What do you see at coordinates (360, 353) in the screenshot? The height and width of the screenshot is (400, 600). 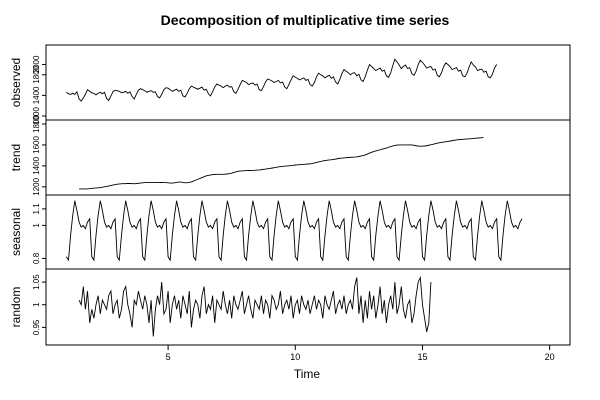 I see `x-axis: 5 10 15 20` at bounding box center [360, 353].